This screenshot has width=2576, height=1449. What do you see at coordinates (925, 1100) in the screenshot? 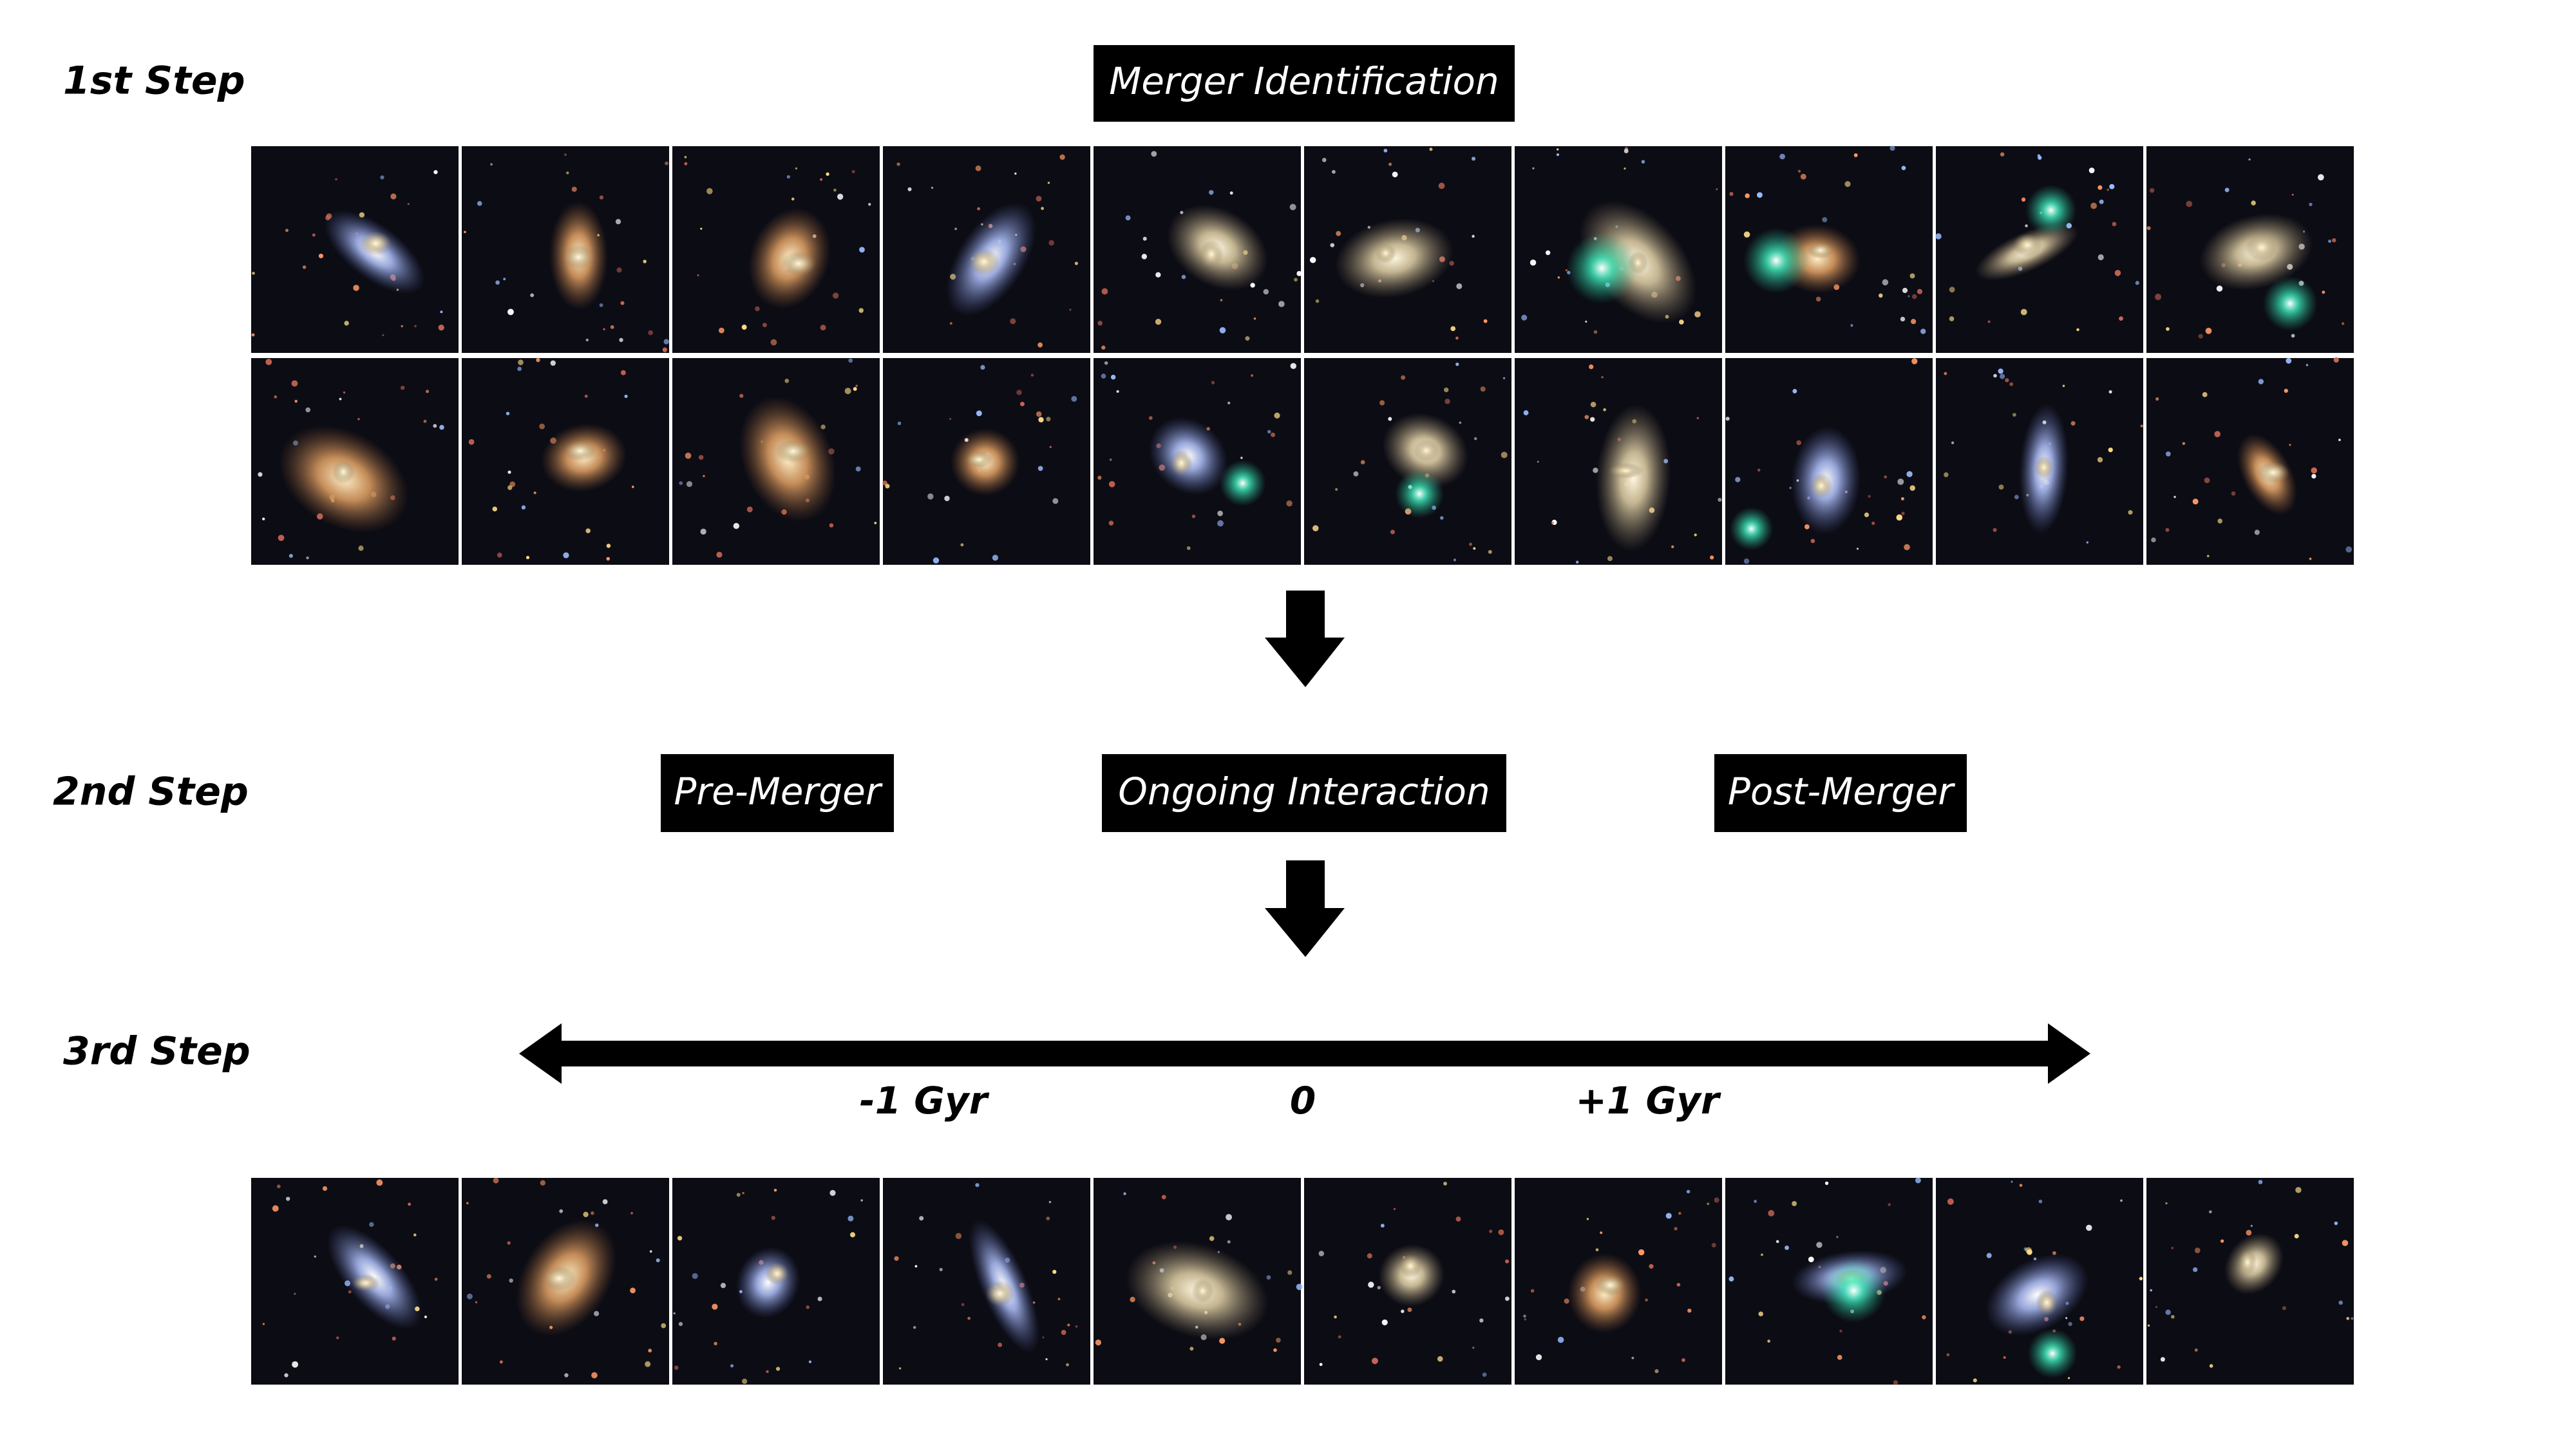
I see `timeline-label: -1 Gyr` at bounding box center [925, 1100].